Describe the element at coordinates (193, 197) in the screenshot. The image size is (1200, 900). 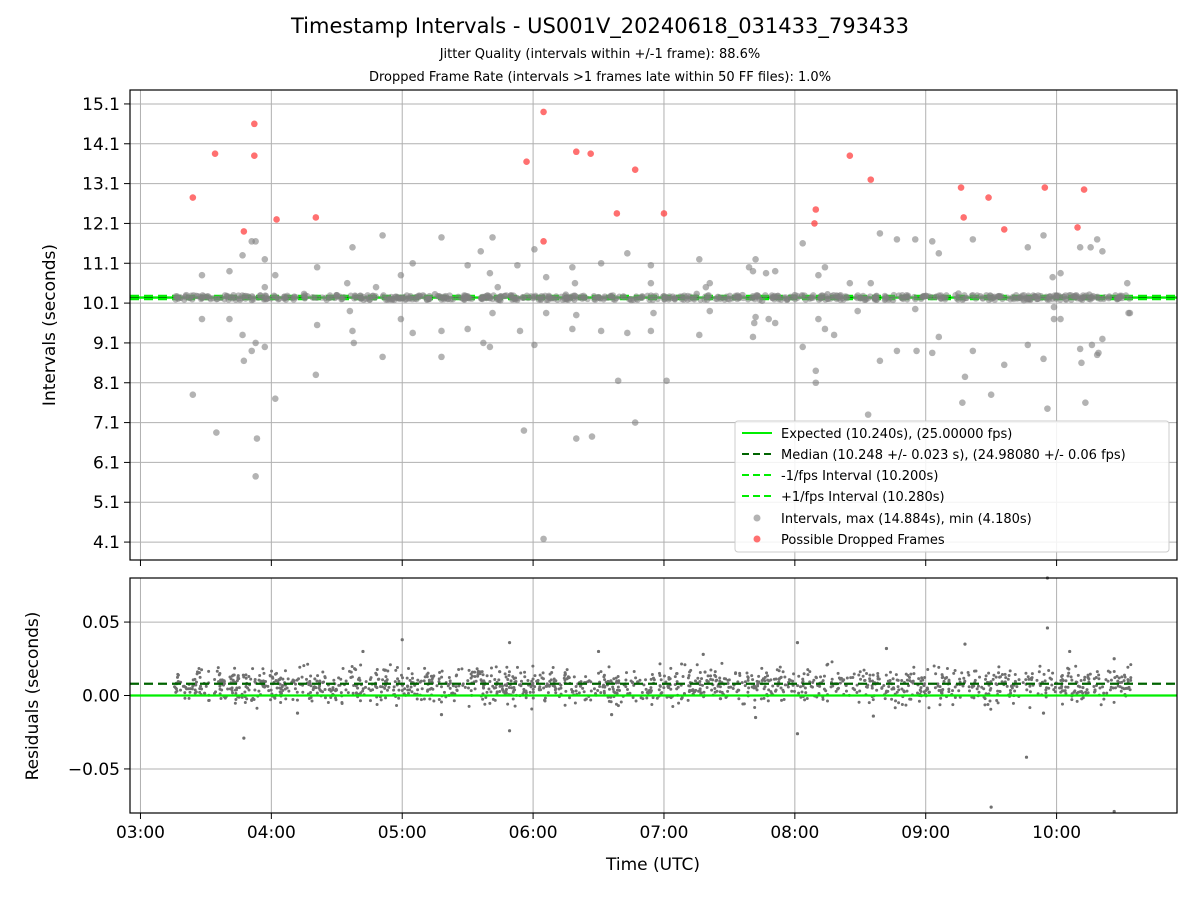
I see `dropped-frame-point` at that location.